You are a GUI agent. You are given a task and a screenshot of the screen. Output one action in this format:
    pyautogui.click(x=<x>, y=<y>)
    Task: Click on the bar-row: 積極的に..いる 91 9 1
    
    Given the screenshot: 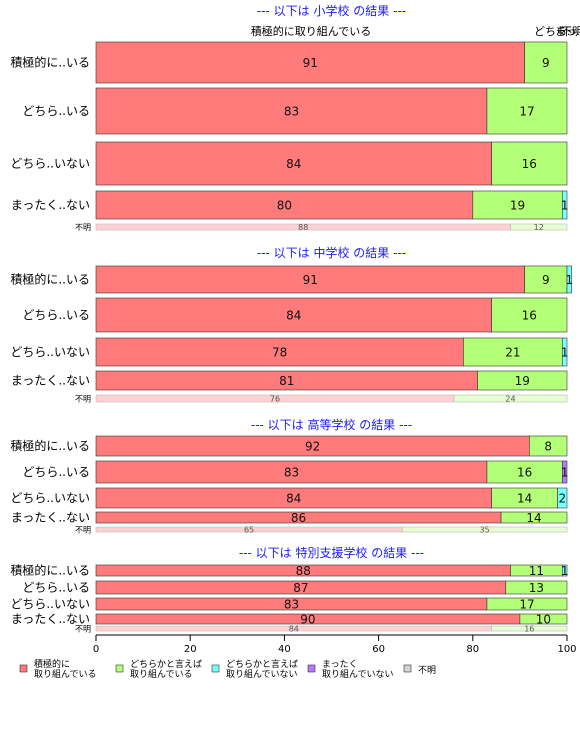 What is the action you would take?
    pyautogui.click(x=292, y=279)
    